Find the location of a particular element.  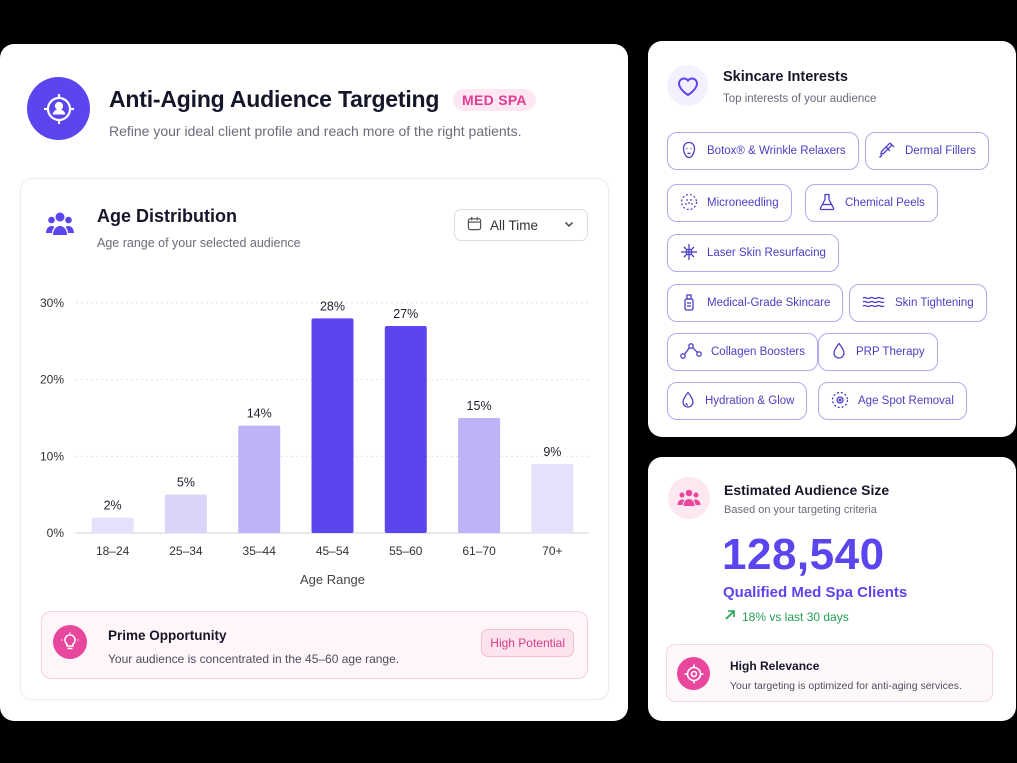

bar-value-label: 27% is located at coordinates (405, 314).